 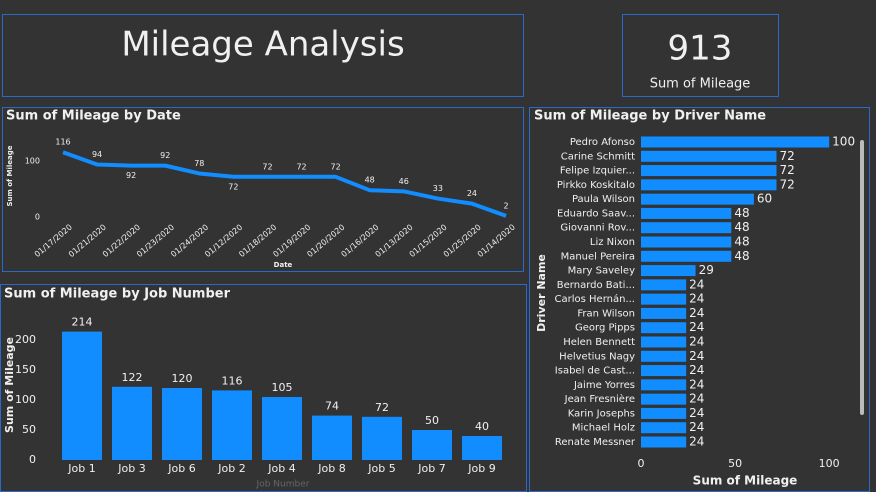 I want to click on y-tick-label: Renate Messner, so click(x=595, y=442).